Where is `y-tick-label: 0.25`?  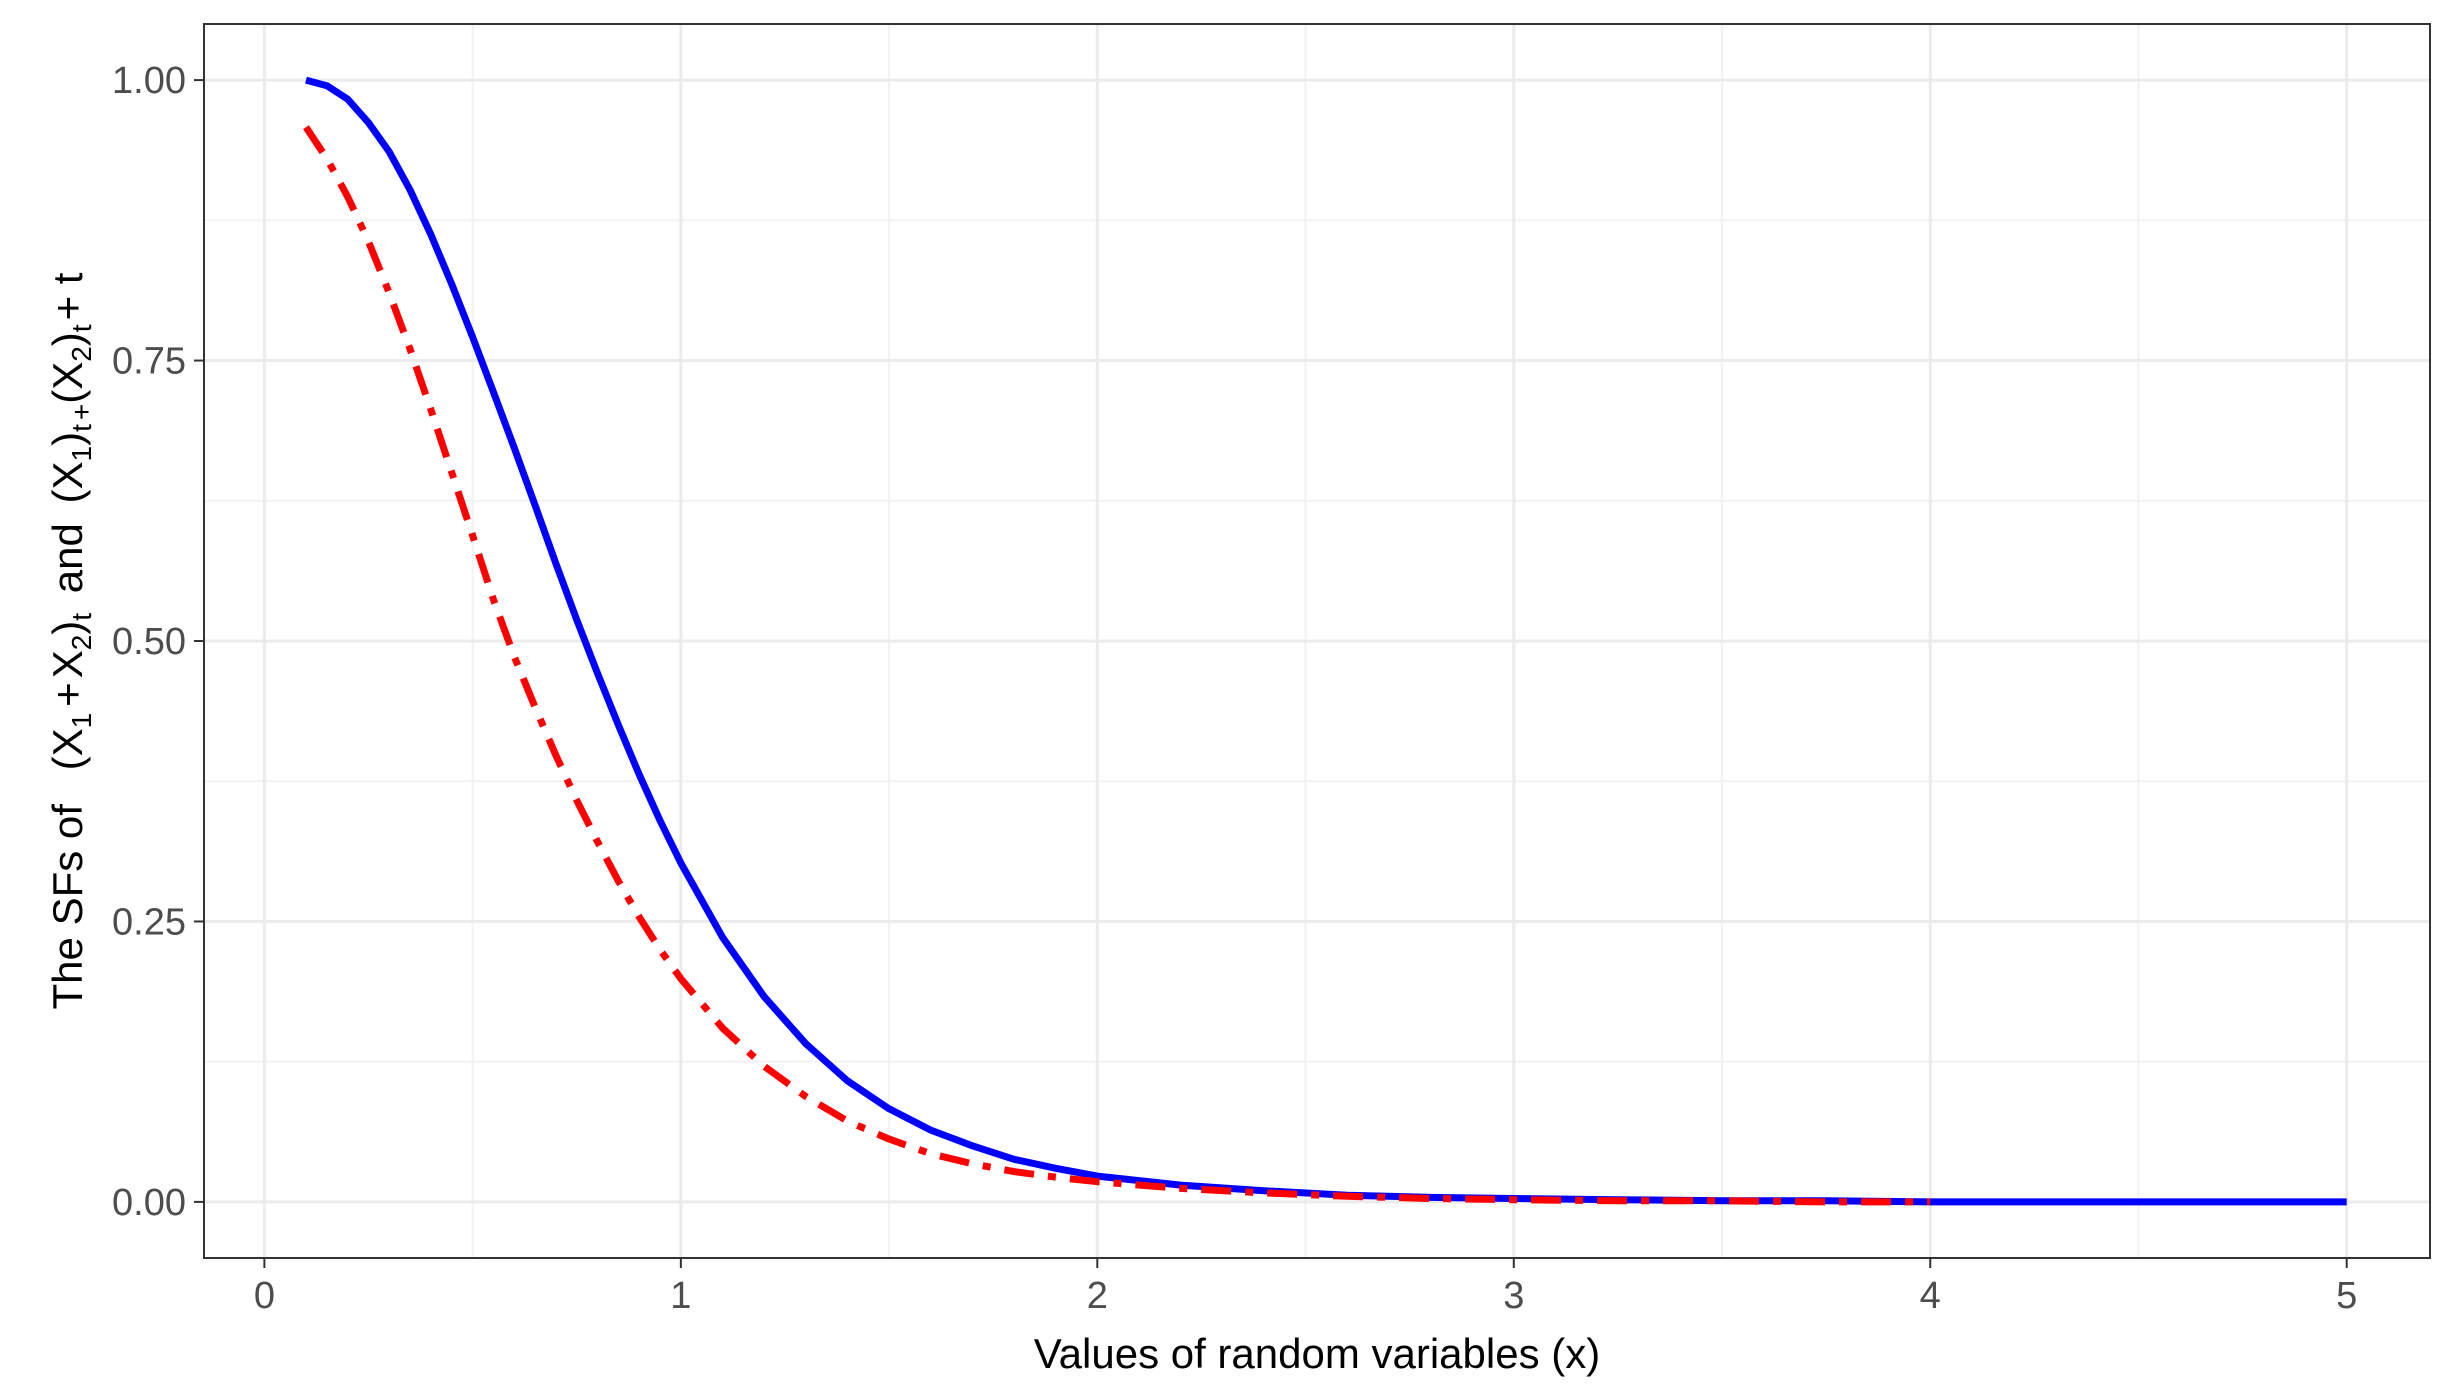 y-tick-label: 0.25 is located at coordinates (149, 922).